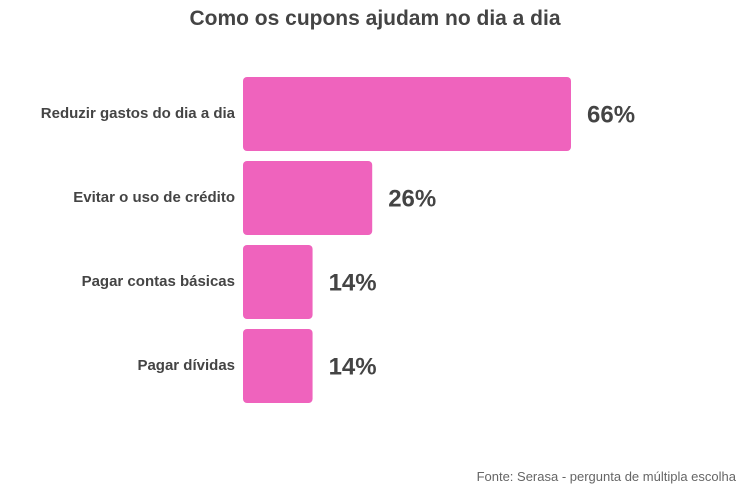 The image size is (750, 500). I want to click on value-label-pagar-dividas: 14%, so click(353, 366).